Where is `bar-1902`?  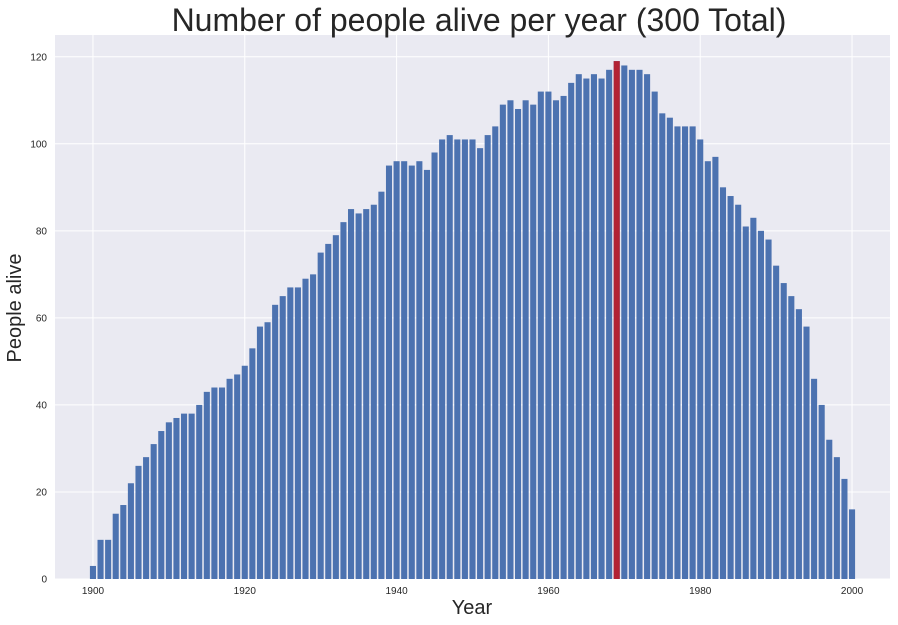
bar-1902 is located at coordinates (108, 559).